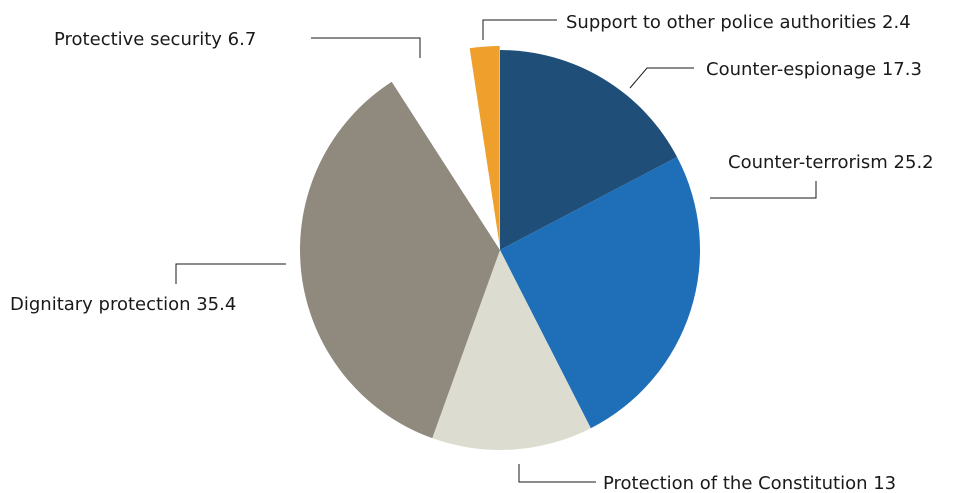 Image resolution: width=980 pixels, height=493 pixels. I want to click on leader-line-protection-of-the-constitution, so click(557, 473).